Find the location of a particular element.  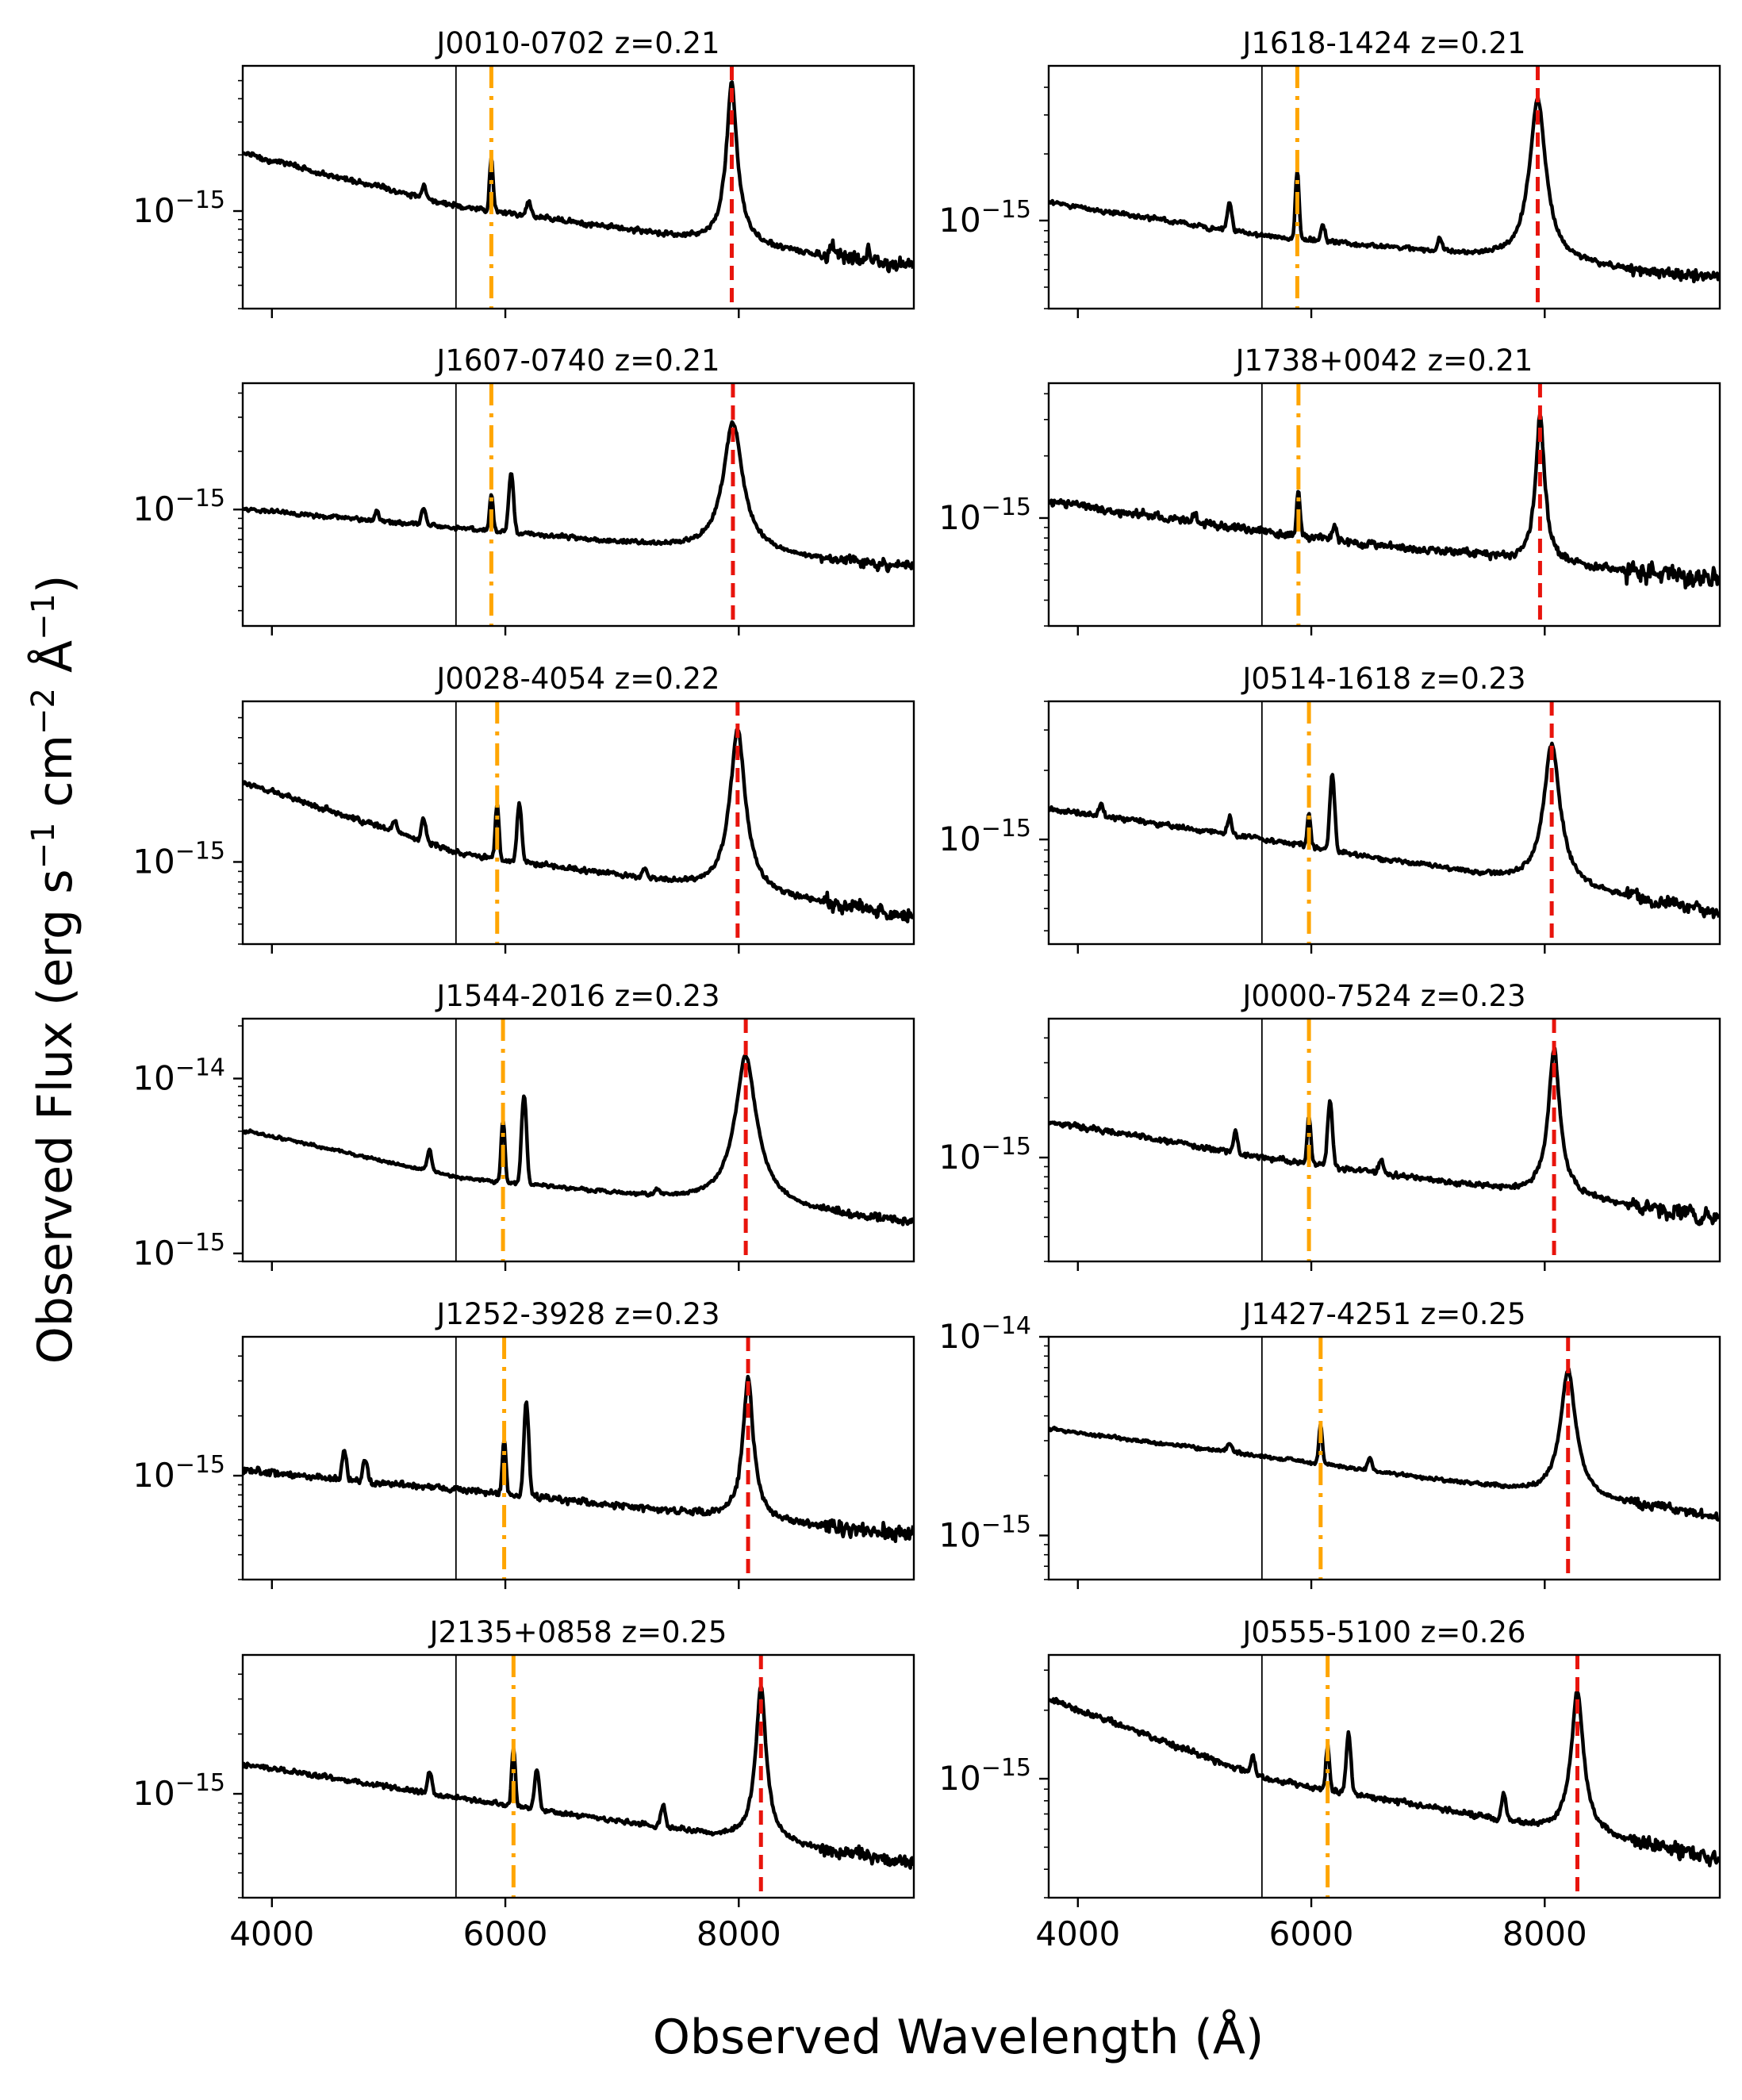

panel: 10−15 J0000-7524 z=0.23 is located at coordinates (1329, 1125).